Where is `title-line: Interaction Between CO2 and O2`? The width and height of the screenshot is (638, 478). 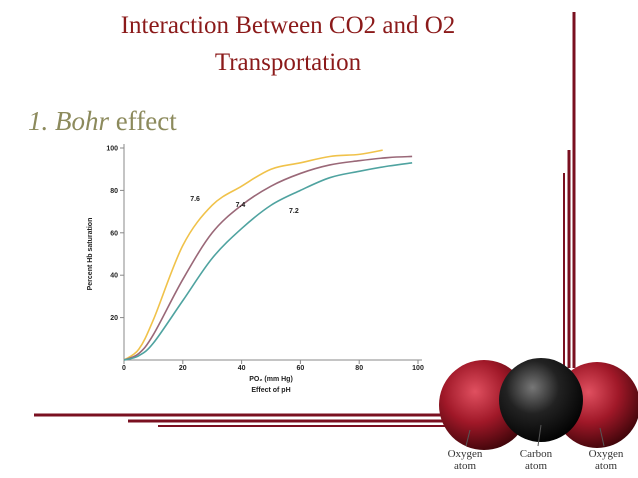 title-line: Interaction Between CO2 and O2 is located at coordinates (288, 25).